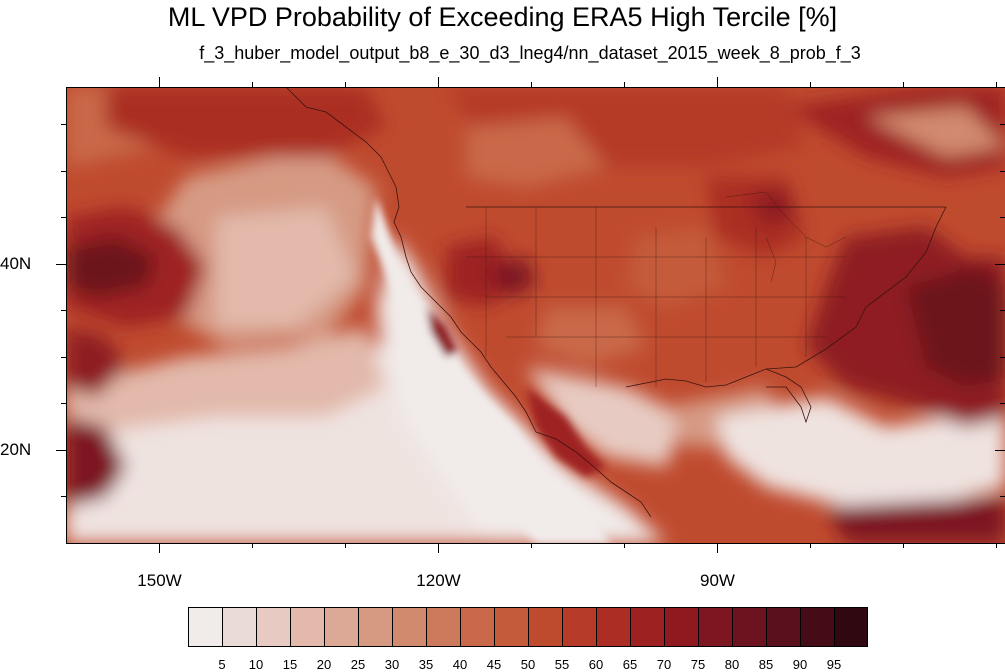  What do you see at coordinates (698, 664) in the screenshot?
I see `colorbar-label: 75` at bounding box center [698, 664].